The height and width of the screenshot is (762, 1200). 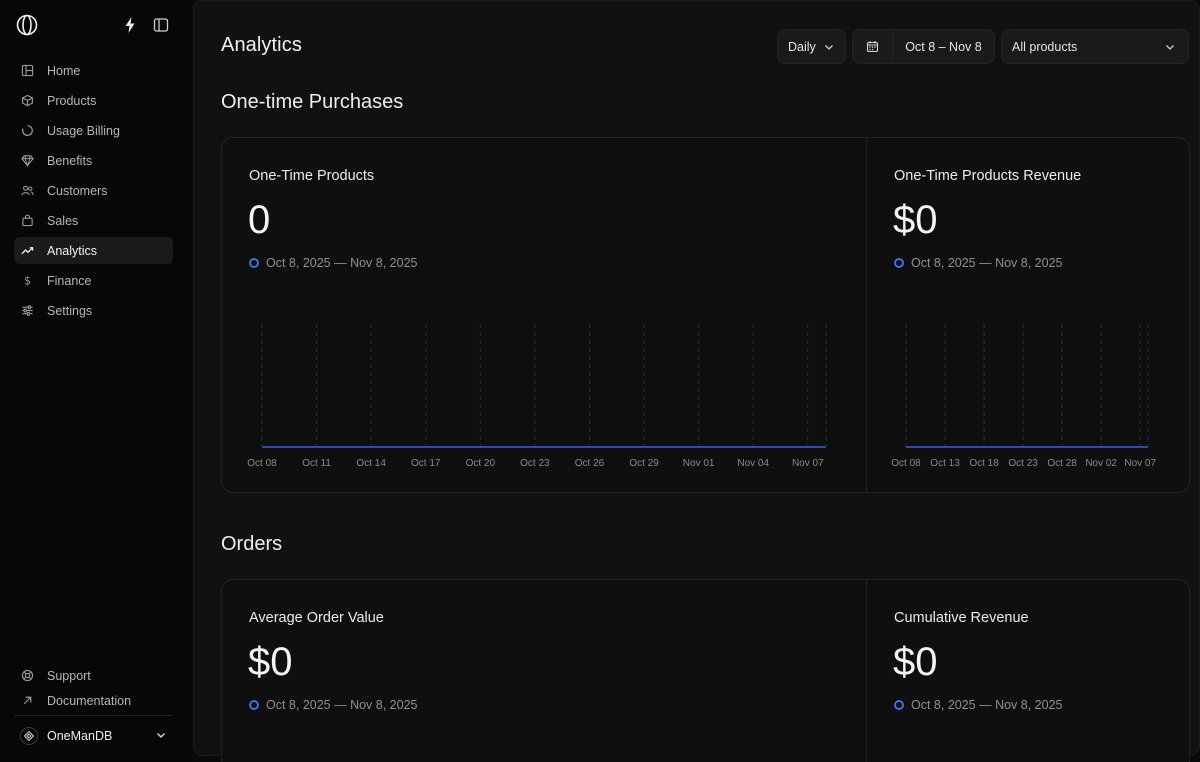 What do you see at coordinates (72, 100) in the screenshot?
I see `sidebar-item-label: Products` at bounding box center [72, 100].